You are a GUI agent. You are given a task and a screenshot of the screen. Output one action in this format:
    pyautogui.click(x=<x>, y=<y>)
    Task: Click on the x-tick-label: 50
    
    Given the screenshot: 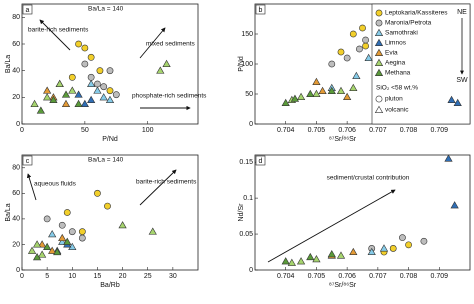 What is the action you would take?
    pyautogui.click(x=85, y=130)
    